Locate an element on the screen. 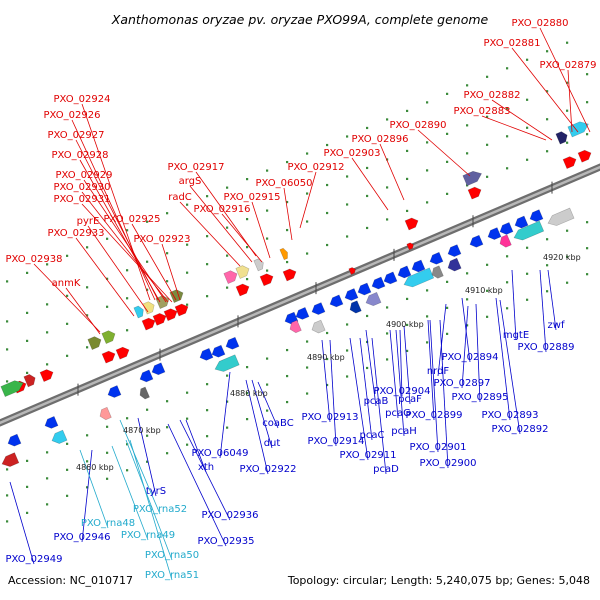  forward-gene-label: argS is located at coordinates (190, 181).